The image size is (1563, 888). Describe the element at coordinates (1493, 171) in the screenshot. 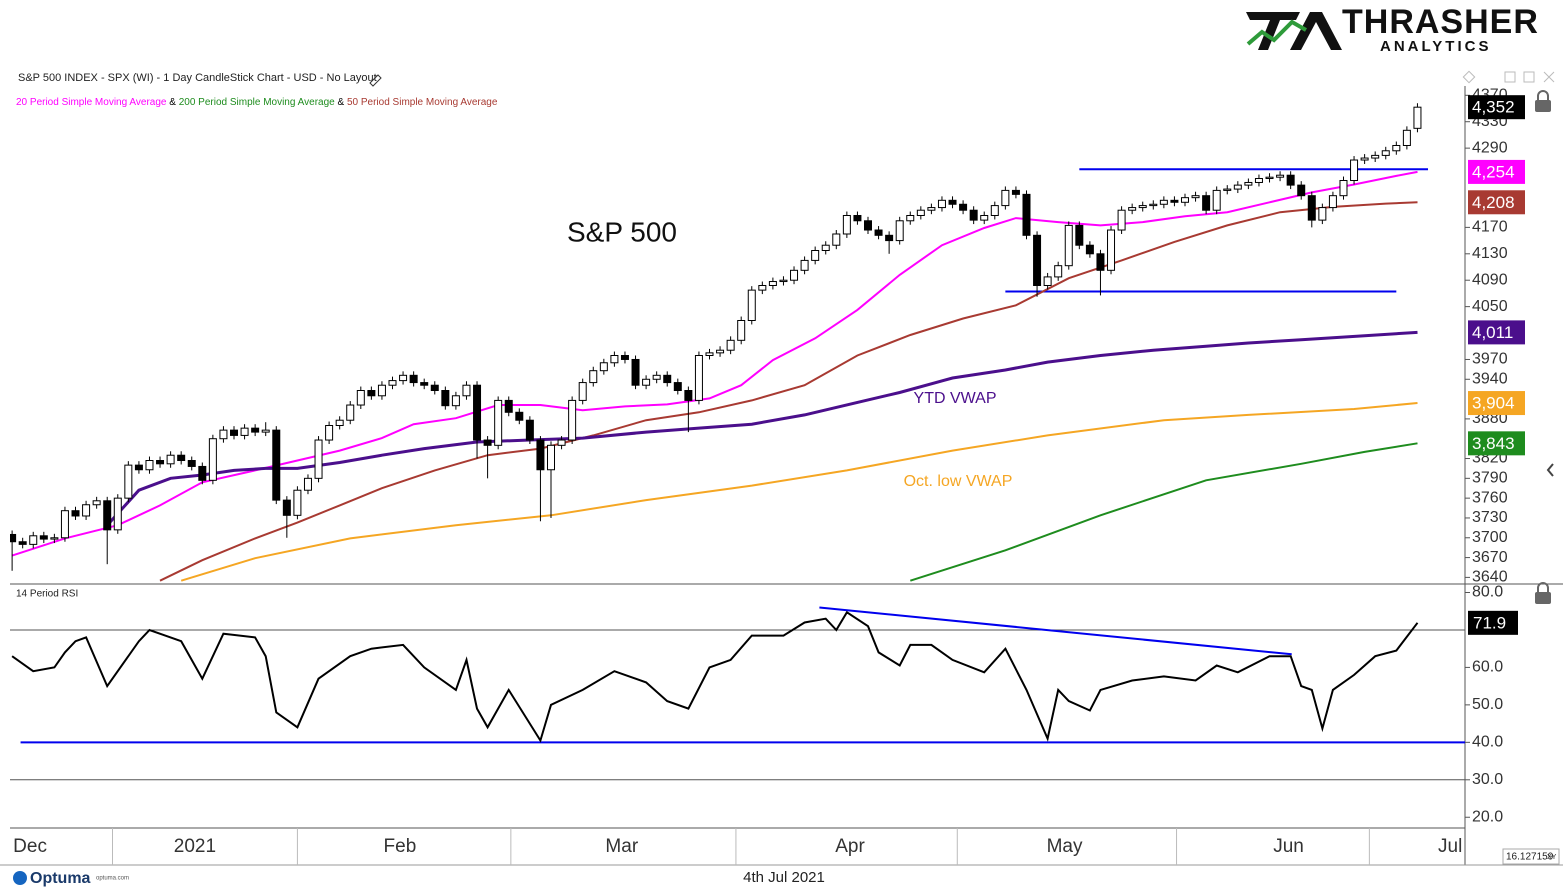

I see `price-tag-label: 4,254` at that location.